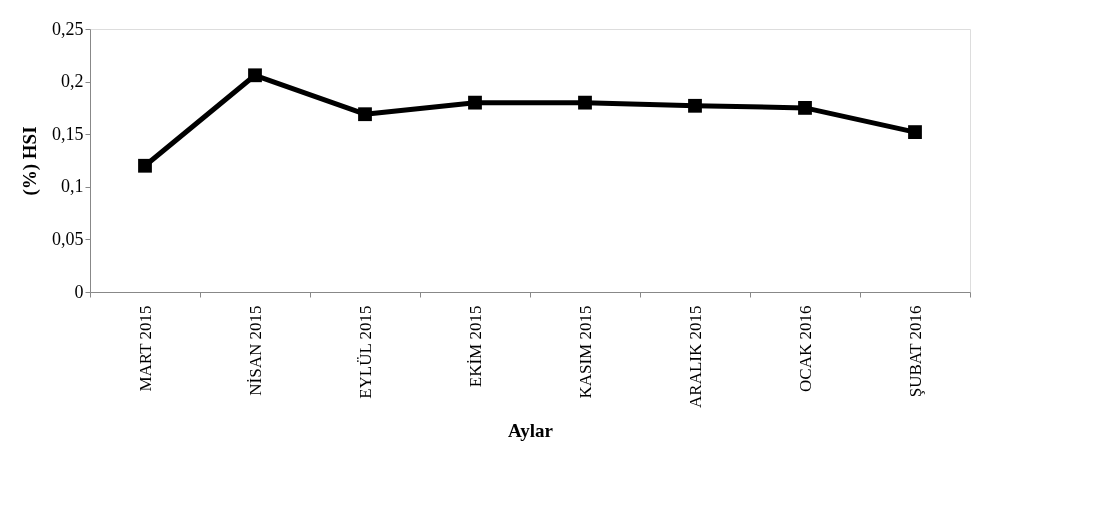  Describe the element at coordinates (695, 356) in the screenshot. I see `x-tick-label: ARALIK 2015` at that location.